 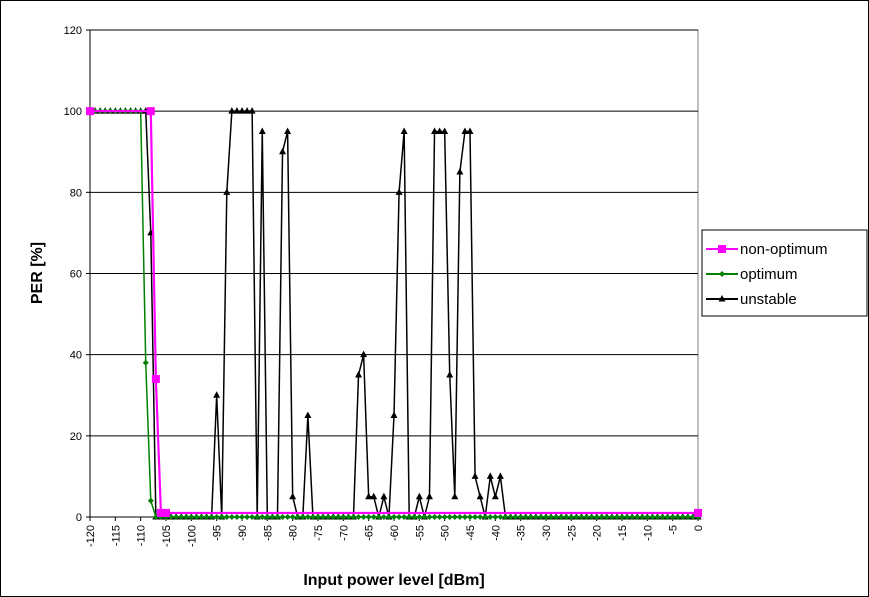 I want to click on legend-label: unstable, so click(x=768, y=299).